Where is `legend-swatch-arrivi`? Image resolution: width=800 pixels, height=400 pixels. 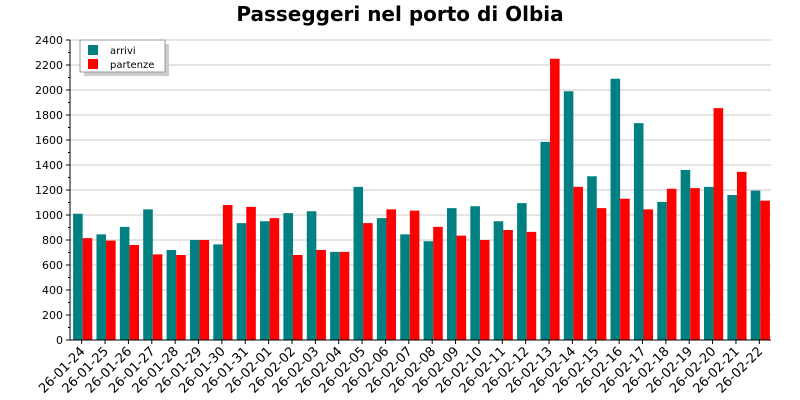 legend-swatch-arrivi is located at coordinates (93, 50).